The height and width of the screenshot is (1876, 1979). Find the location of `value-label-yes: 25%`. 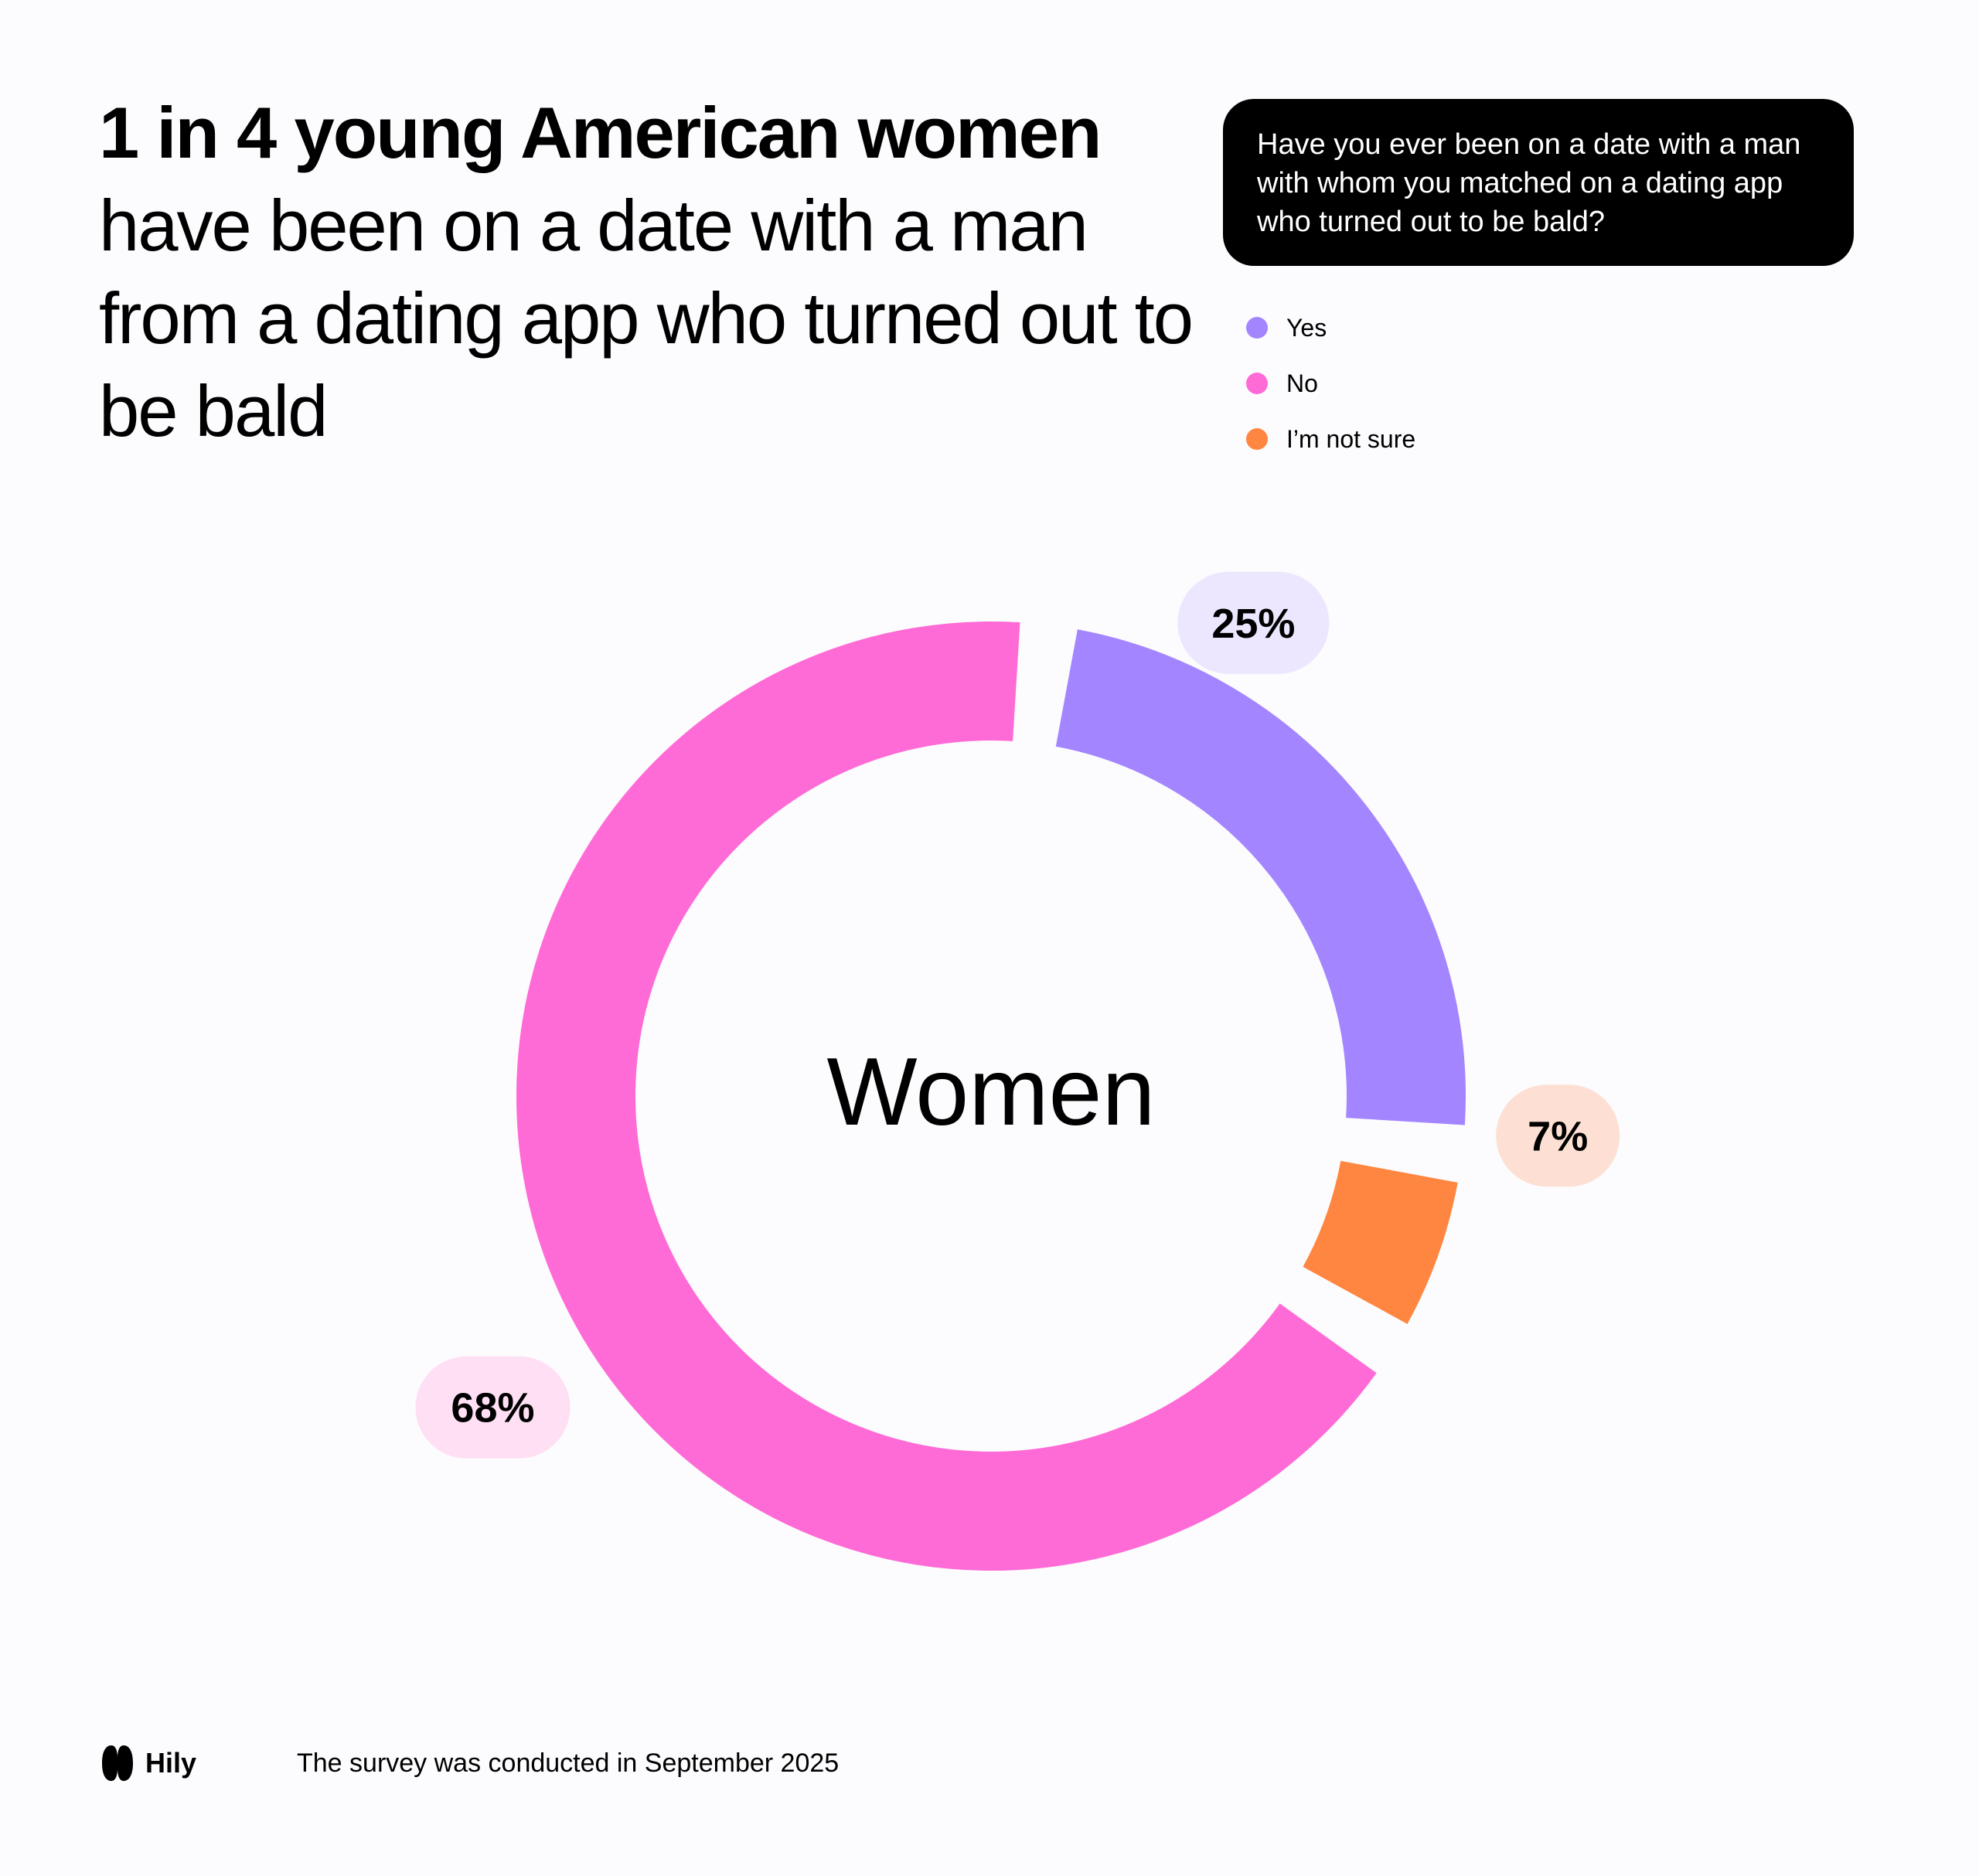

value-label-yes: 25% is located at coordinates (1253, 624).